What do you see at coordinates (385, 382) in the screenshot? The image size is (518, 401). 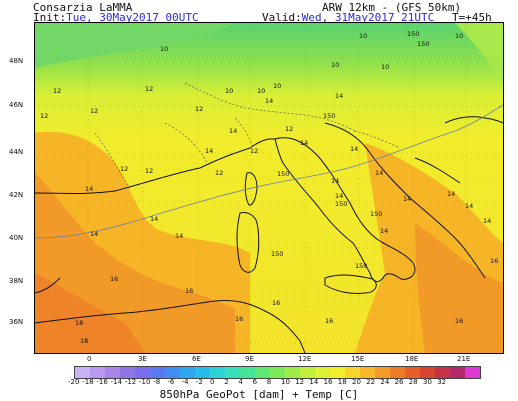 I see `legend-tick-label: 24` at bounding box center [385, 382].